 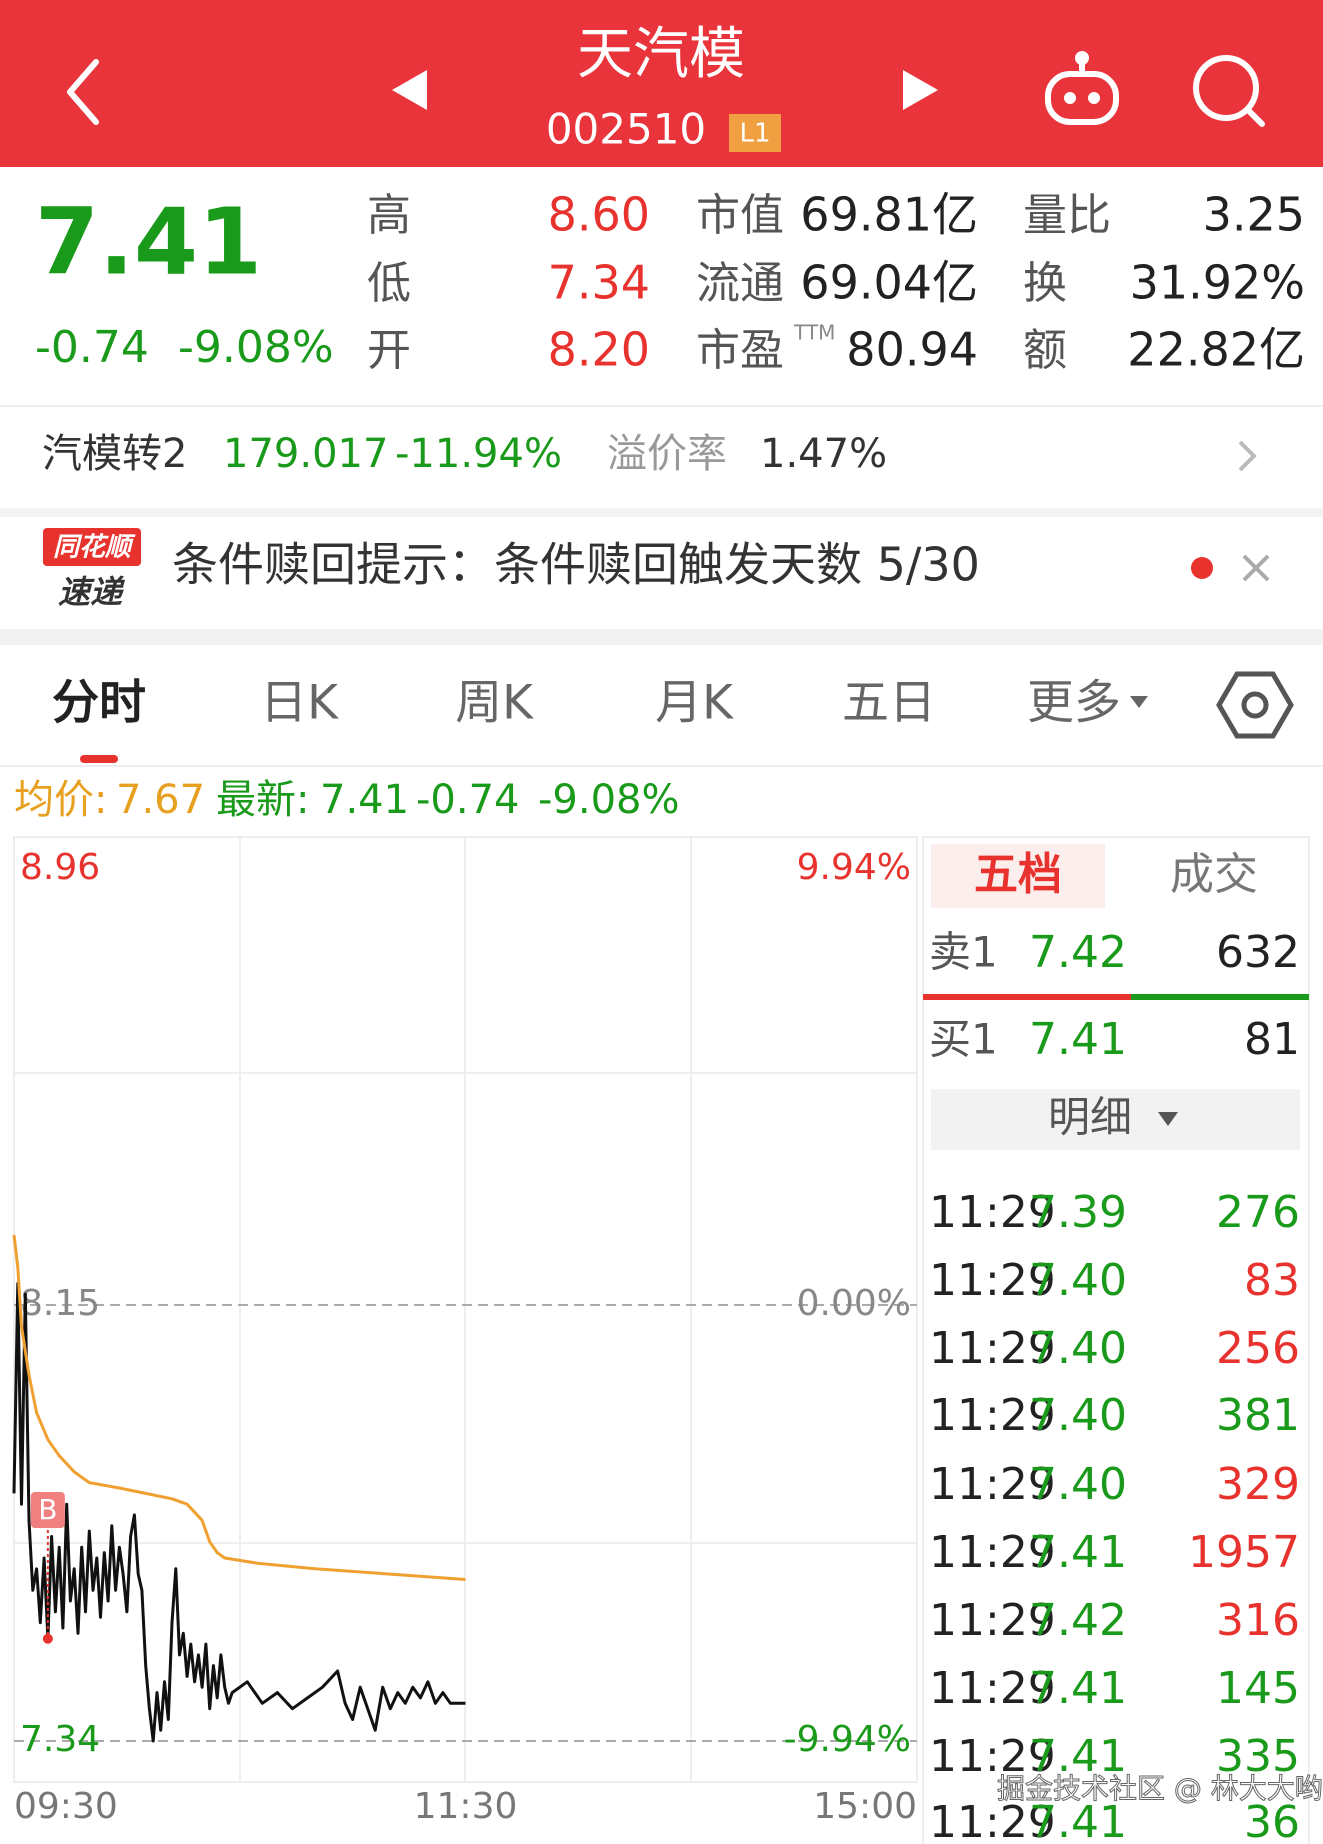 I want to click on avg-label: 均价:, so click(x=60, y=800).